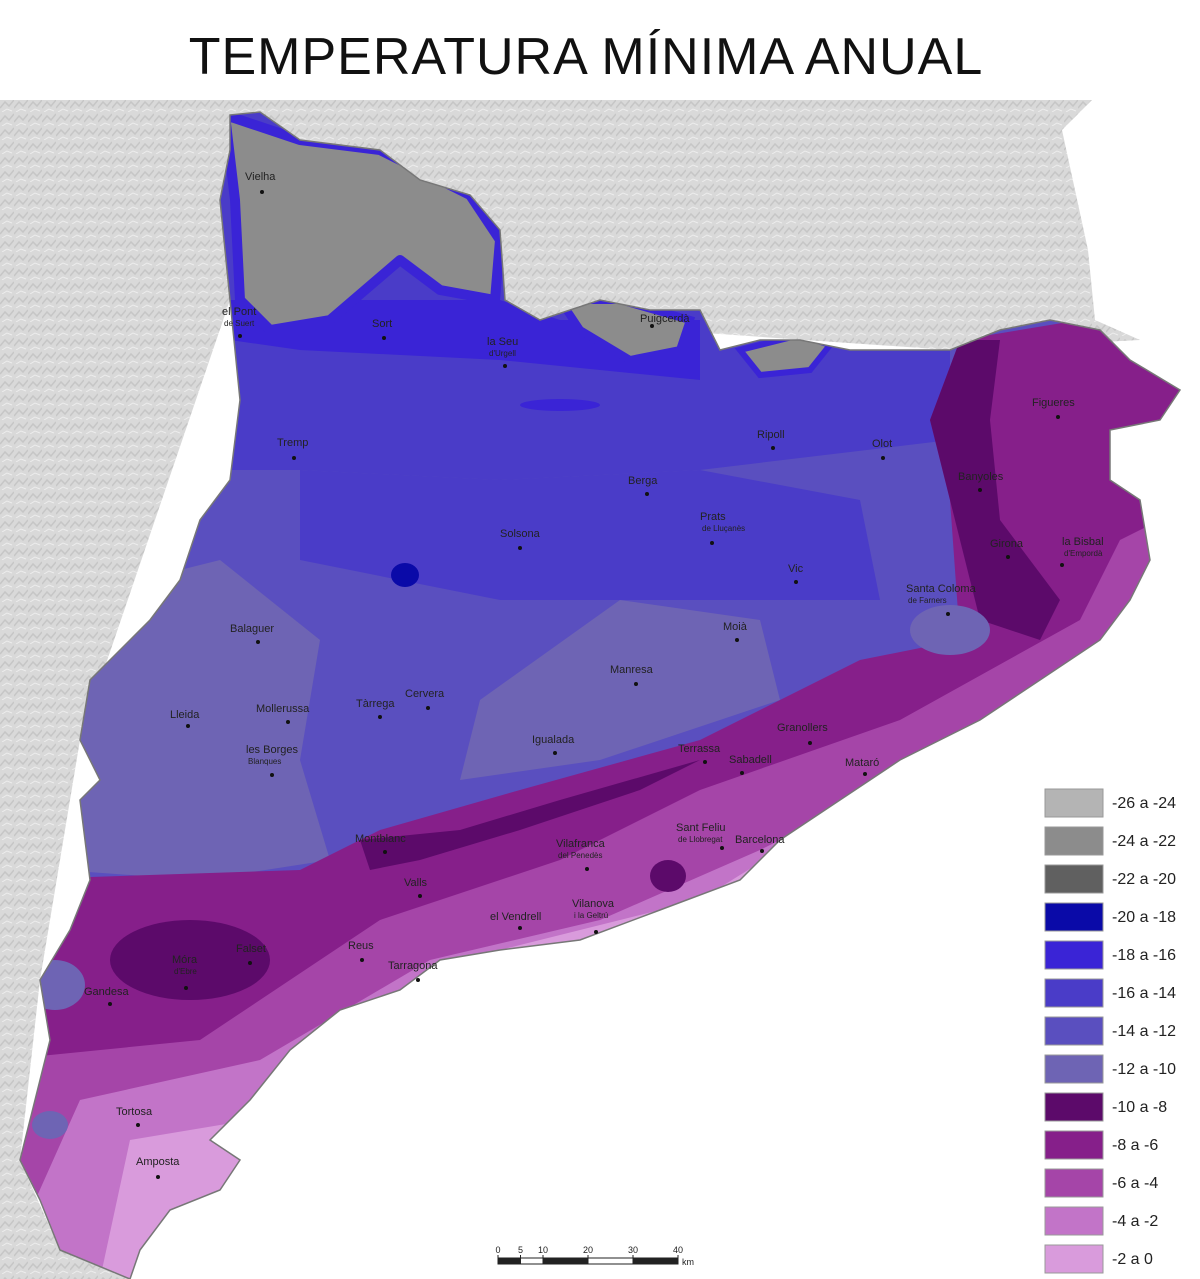  Describe the element at coordinates (633, 1250) in the screenshot. I see `scale-tick-label: 30` at that location.